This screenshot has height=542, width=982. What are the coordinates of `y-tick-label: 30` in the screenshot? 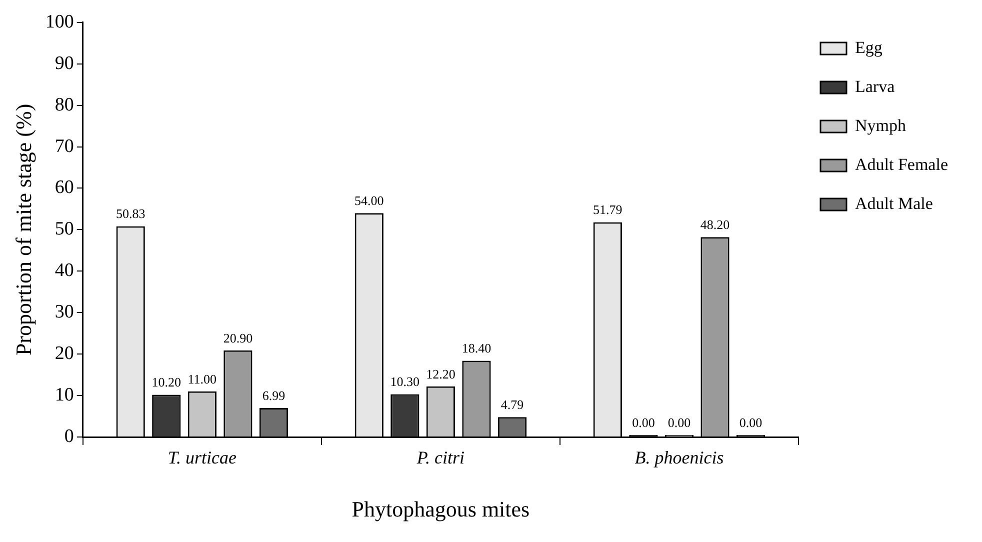 It's located at (64, 312).